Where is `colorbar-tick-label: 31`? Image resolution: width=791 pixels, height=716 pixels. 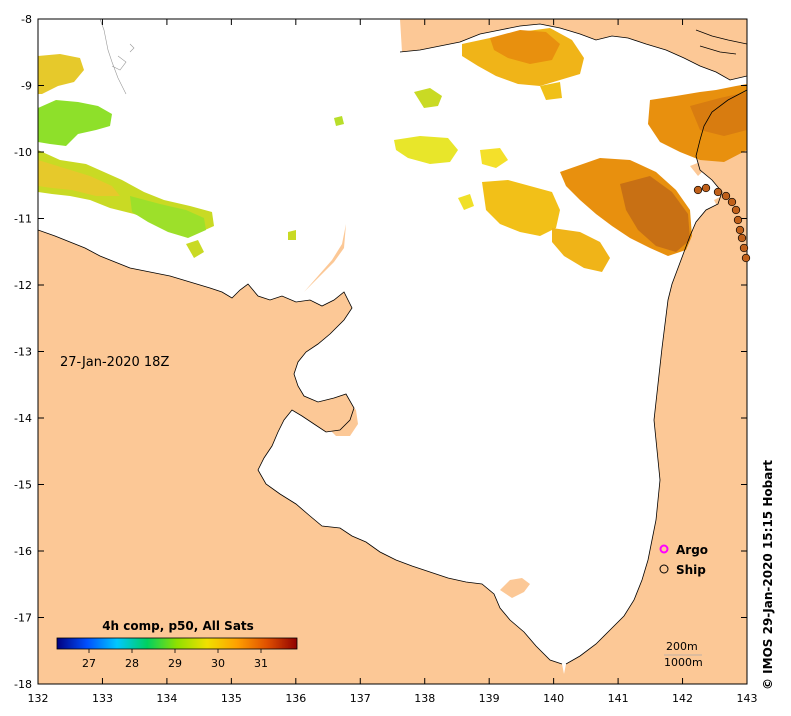
colorbar-tick-label: 31 is located at coordinates (261, 663).